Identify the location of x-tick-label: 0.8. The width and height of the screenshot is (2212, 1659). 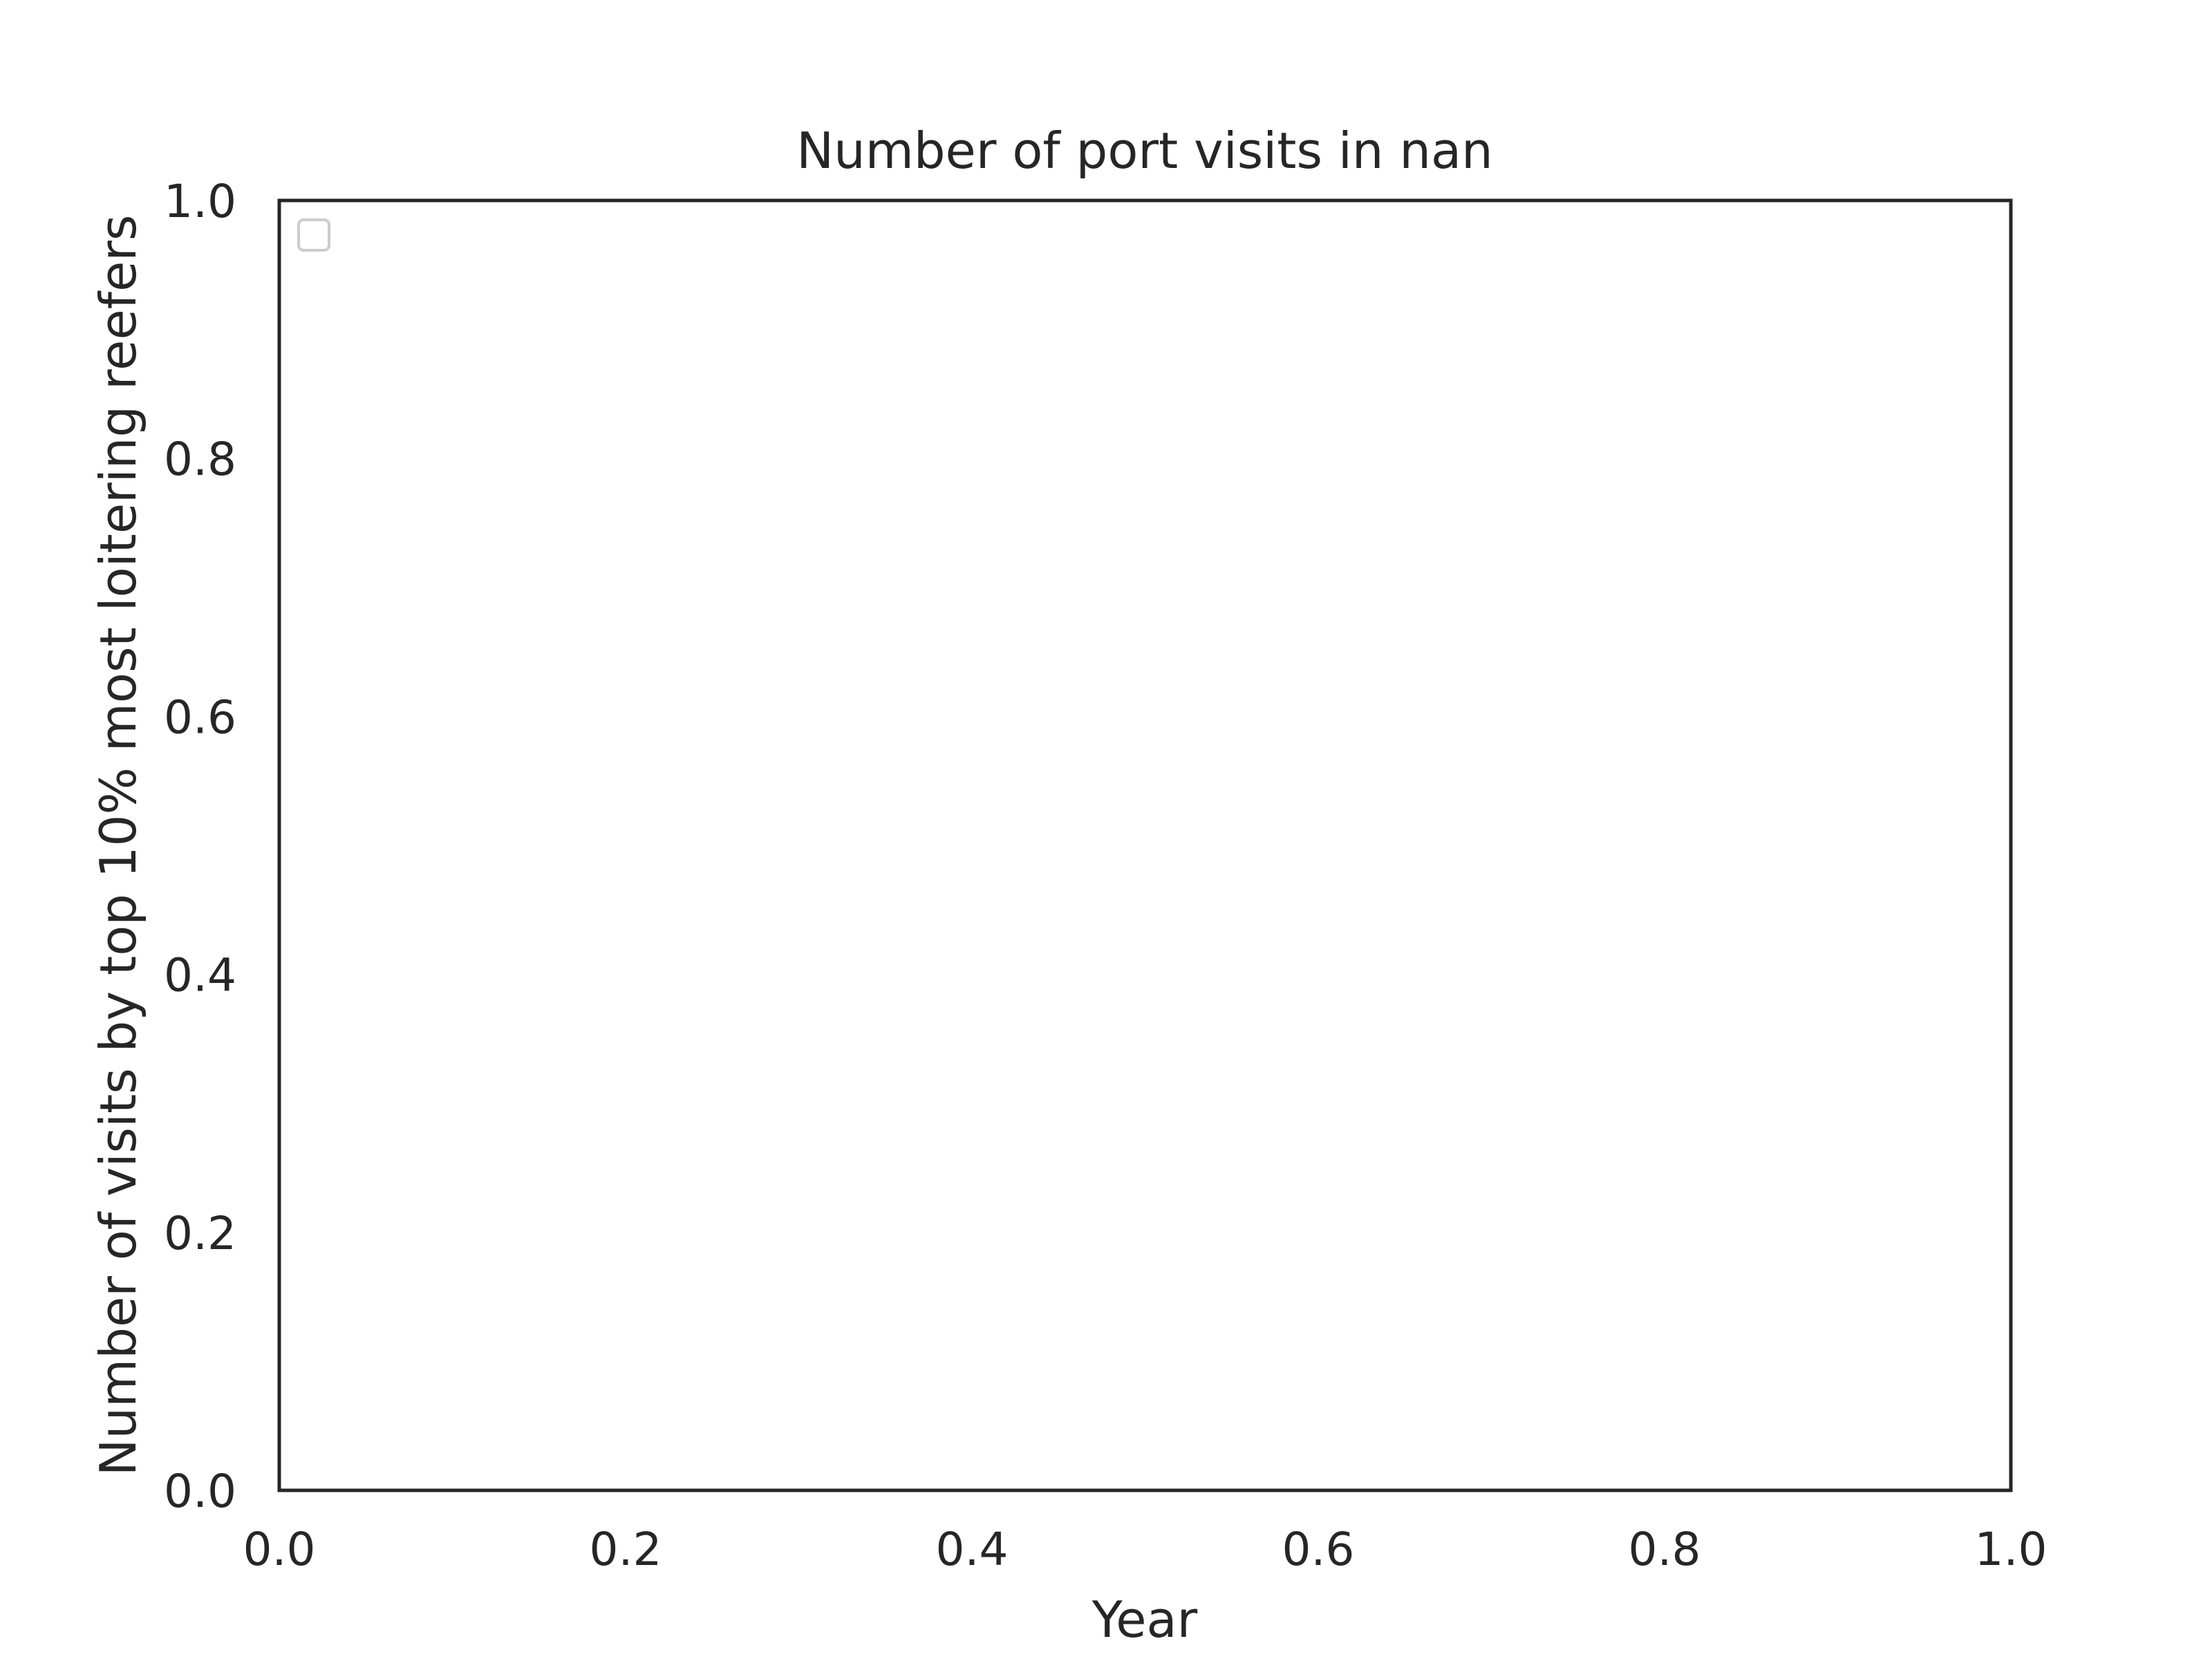
(1665, 1549).